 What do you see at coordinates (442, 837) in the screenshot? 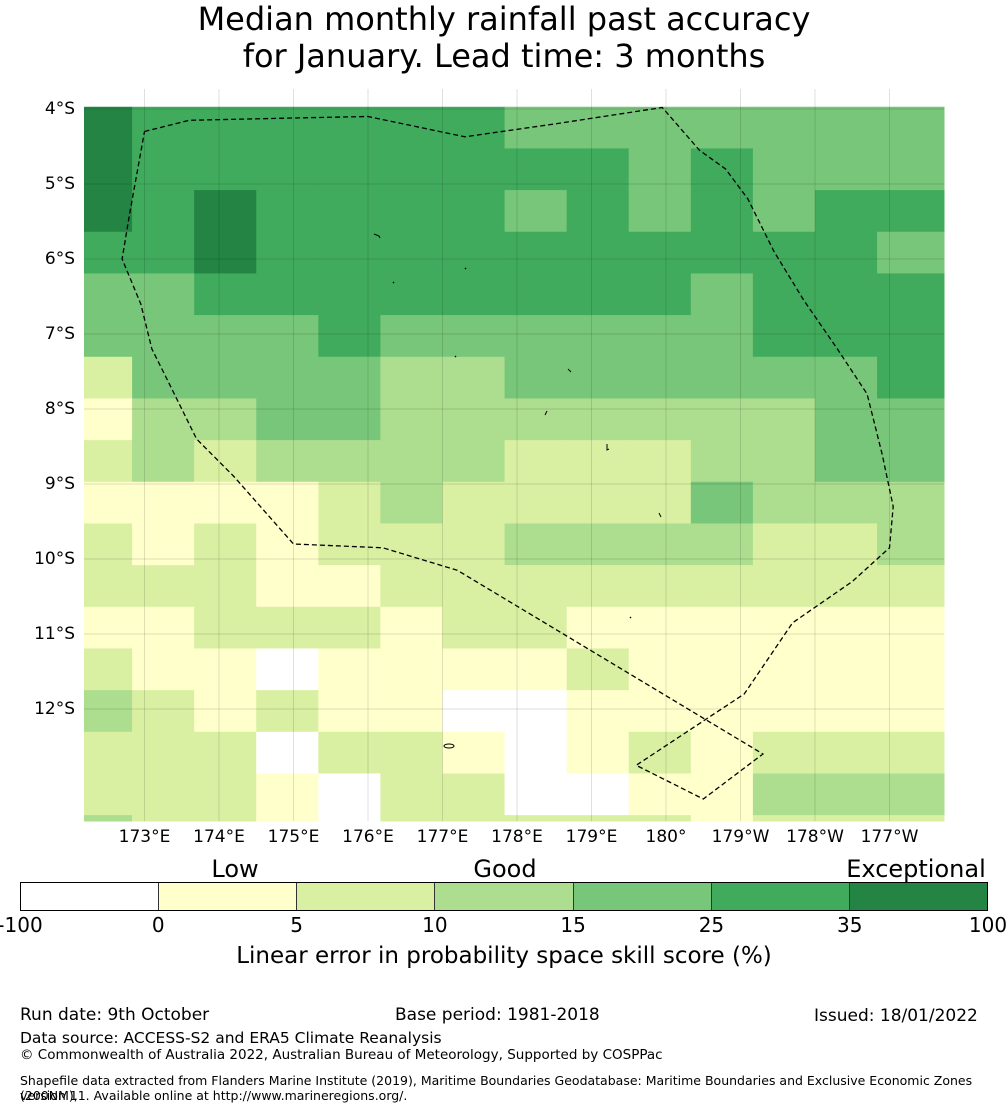
I see `longitude-label: 177°E` at bounding box center [442, 837].